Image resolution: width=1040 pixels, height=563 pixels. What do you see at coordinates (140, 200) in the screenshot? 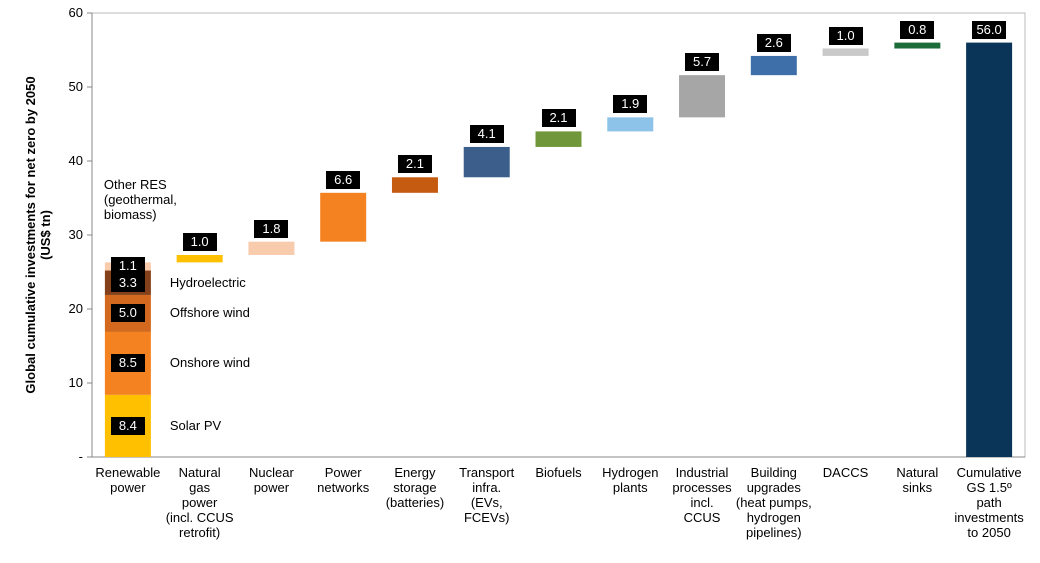
I see `segment-name: Other RES (geothermal, biomass)` at bounding box center [140, 200].